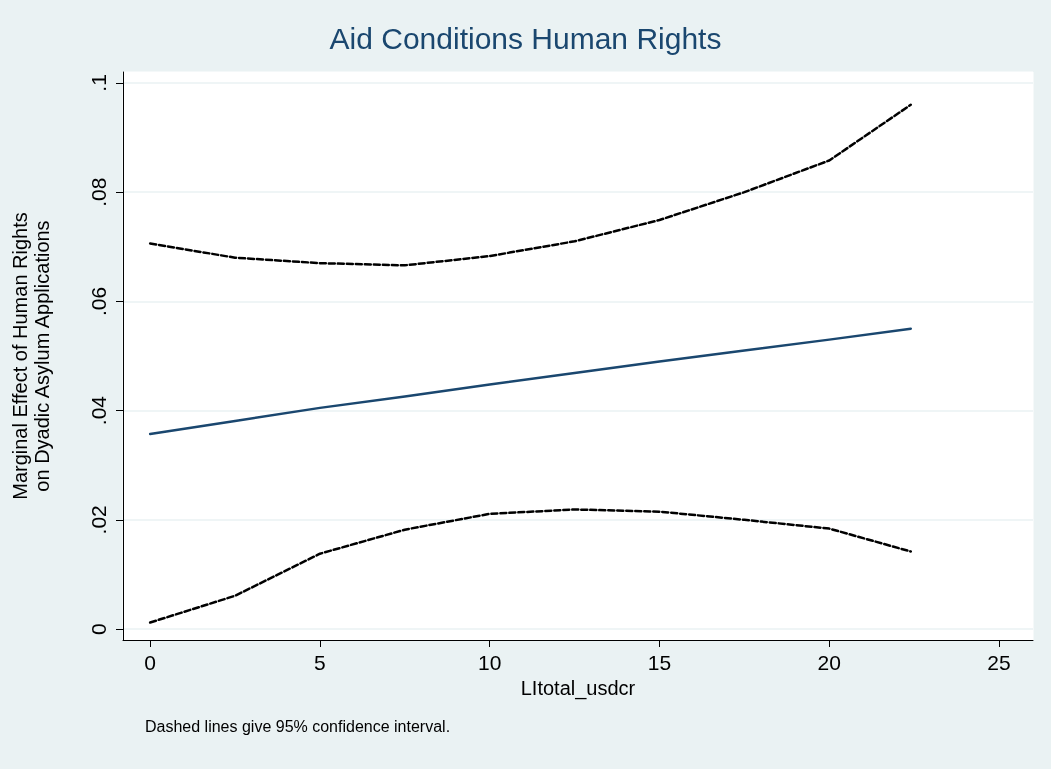 Image resolution: width=1051 pixels, height=769 pixels. Describe the element at coordinates (578, 688) in the screenshot. I see `x-axis-title: LItotal_usdcr` at that location.